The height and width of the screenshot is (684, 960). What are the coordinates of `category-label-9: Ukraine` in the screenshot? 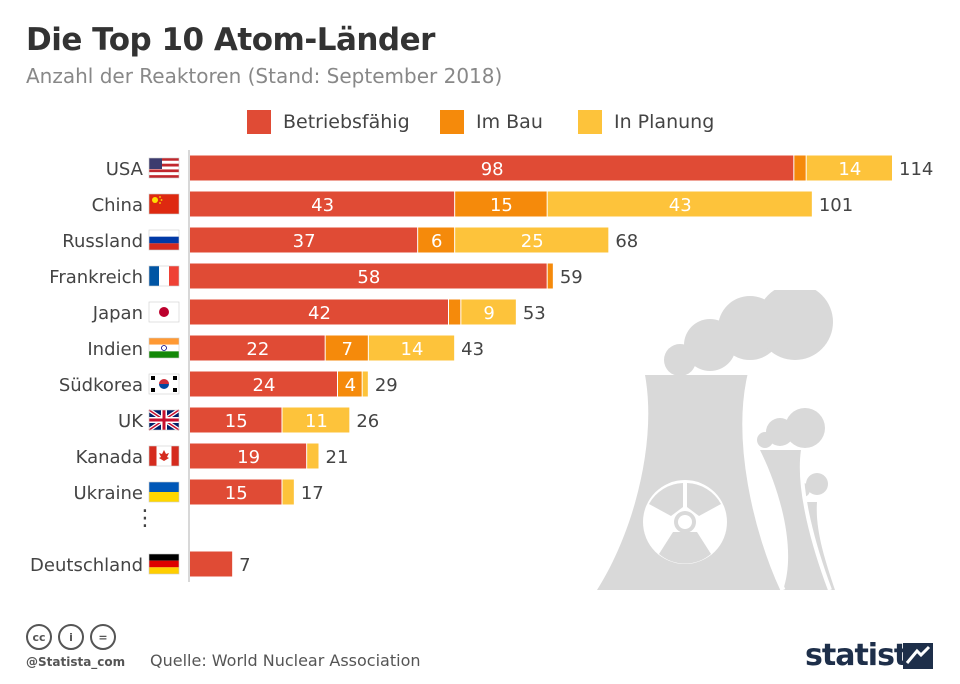 It's located at (108, 493).